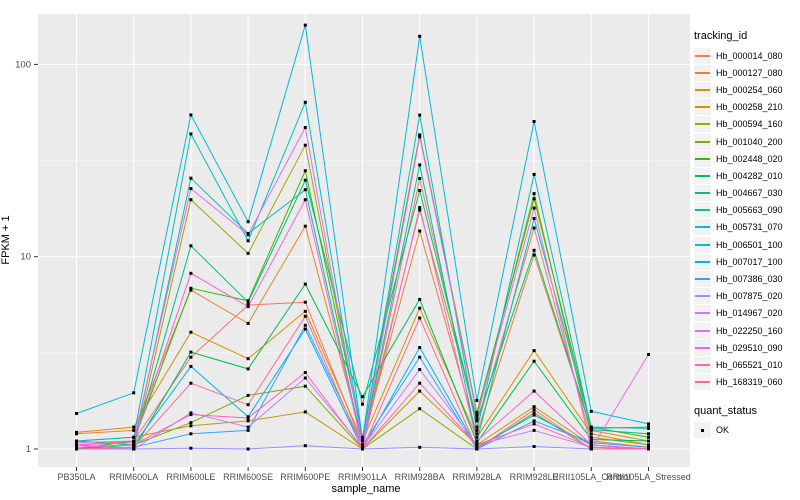  I want to click on x-axis-tick-label: PB350LA, so click(76, 477).